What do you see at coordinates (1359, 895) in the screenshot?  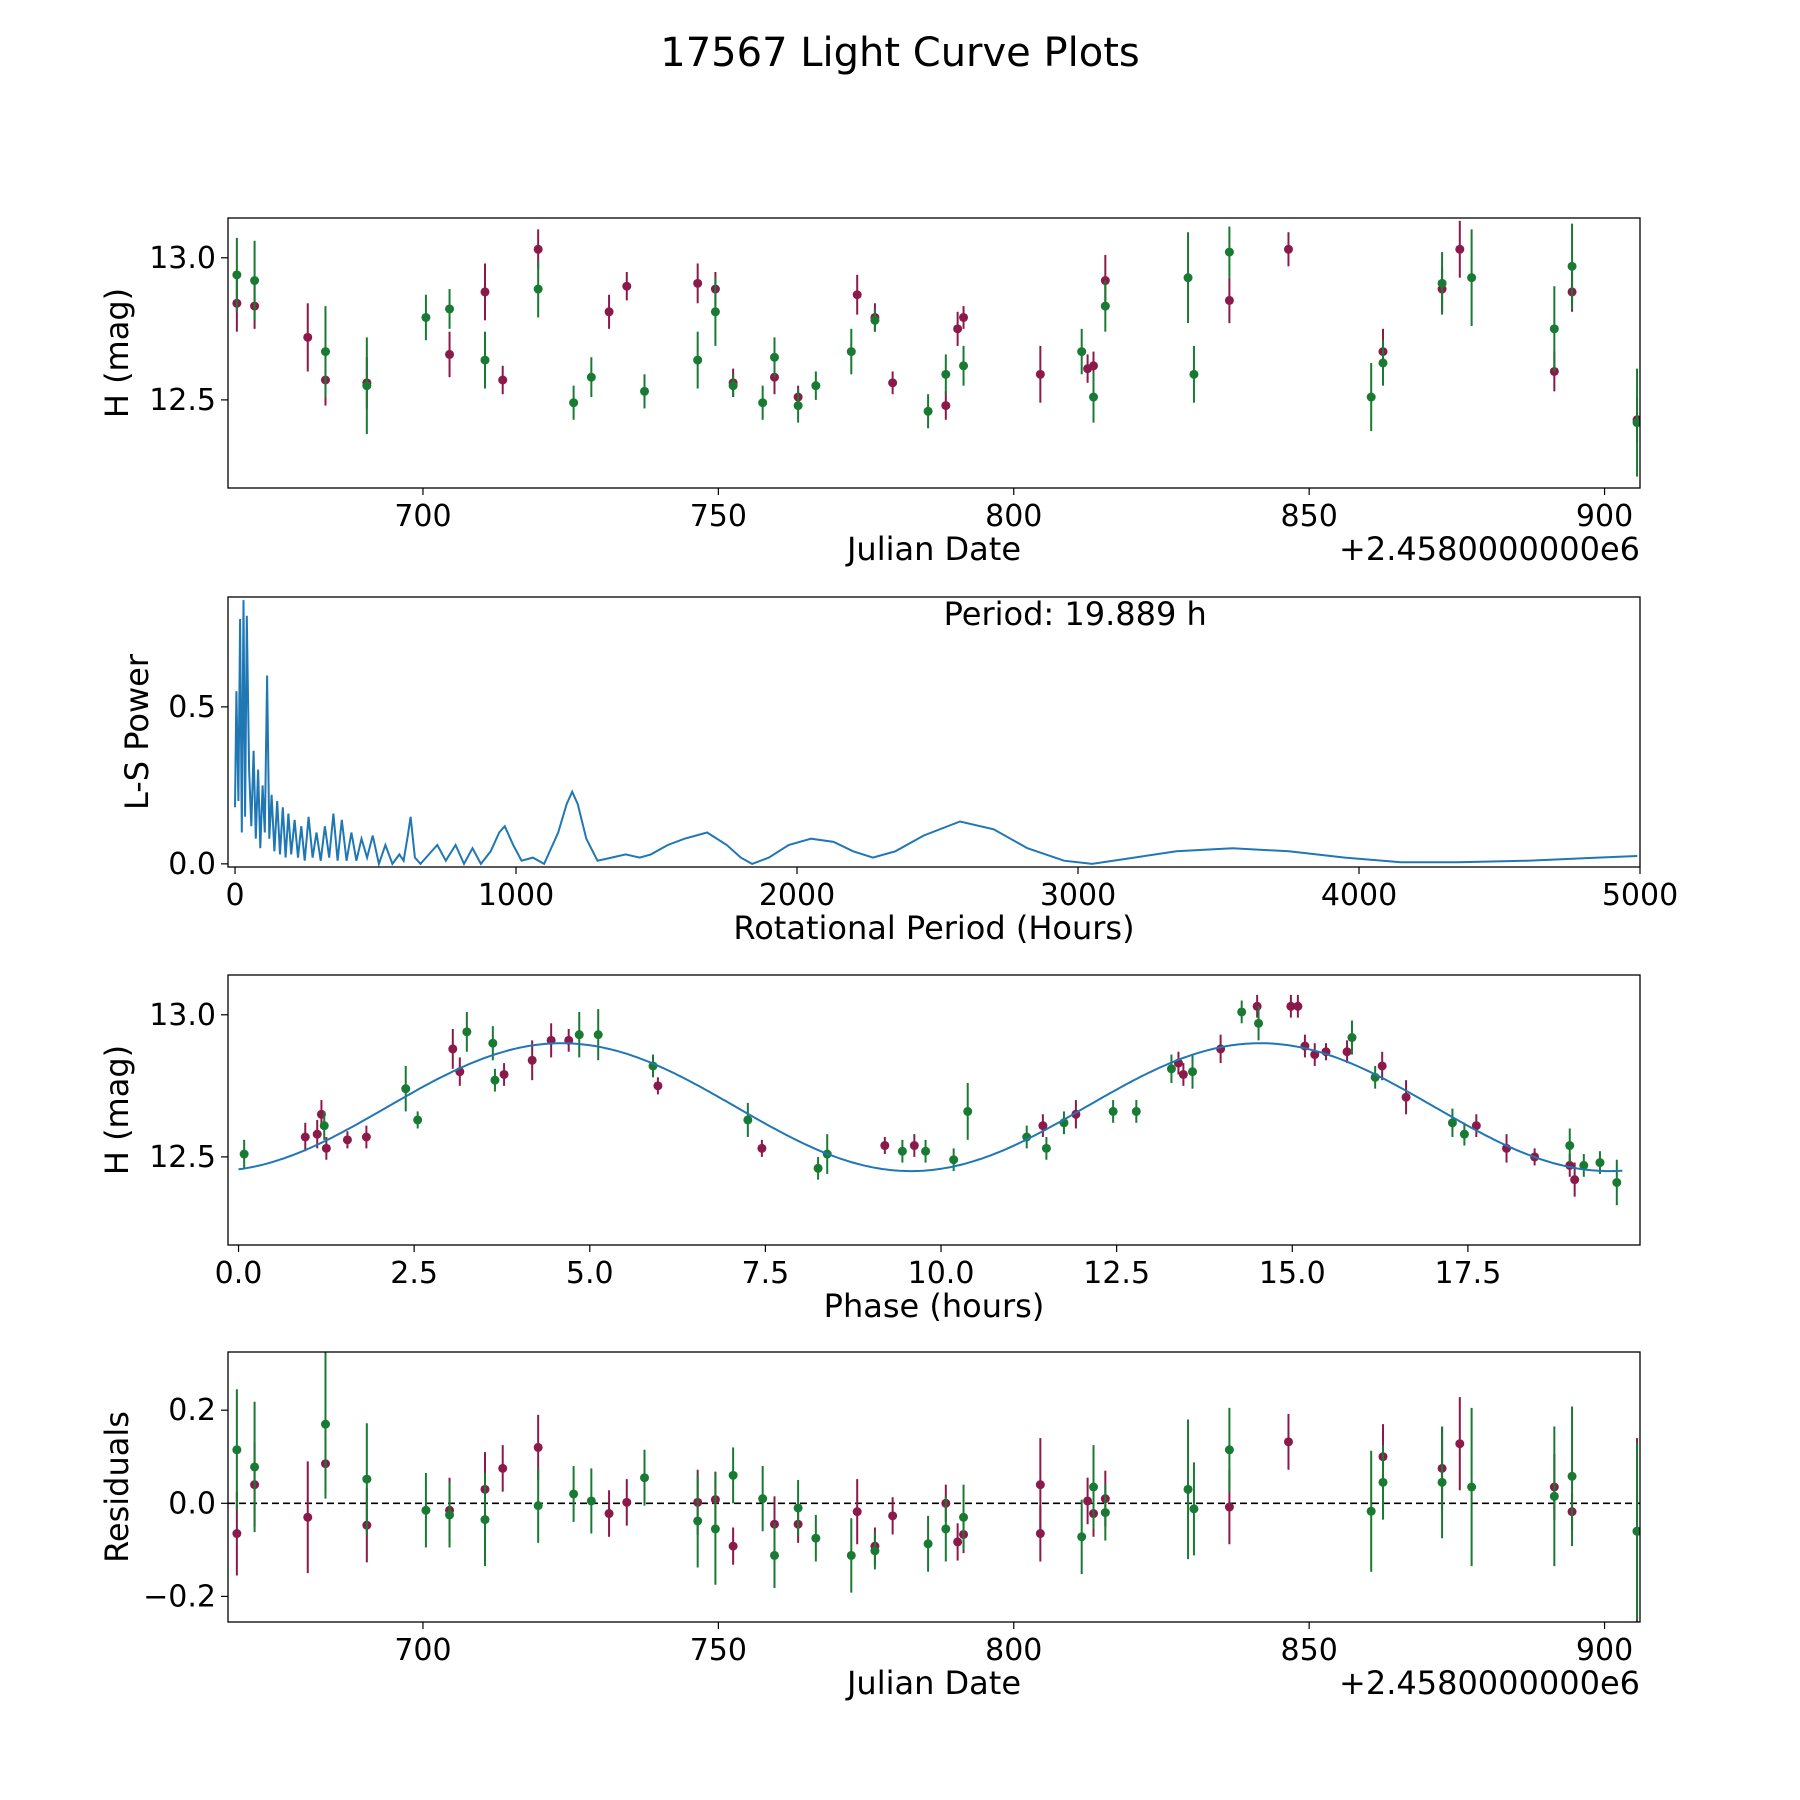 I see `x-tick-label: 4000` at bounding box center [1359, 895].